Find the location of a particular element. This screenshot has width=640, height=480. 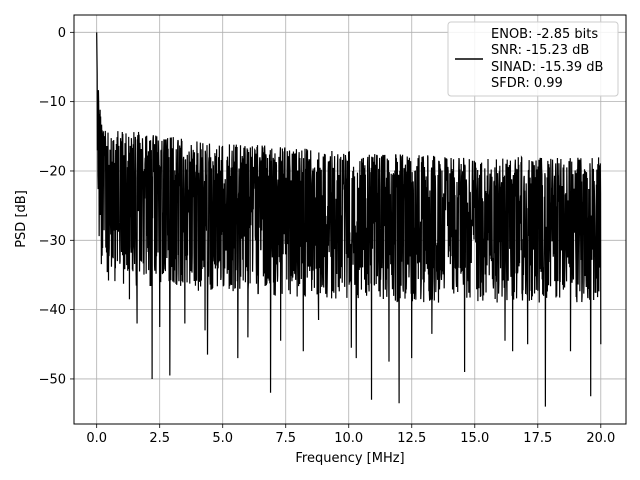

y-tick-label: −10 is located at coordinates (52, 102).